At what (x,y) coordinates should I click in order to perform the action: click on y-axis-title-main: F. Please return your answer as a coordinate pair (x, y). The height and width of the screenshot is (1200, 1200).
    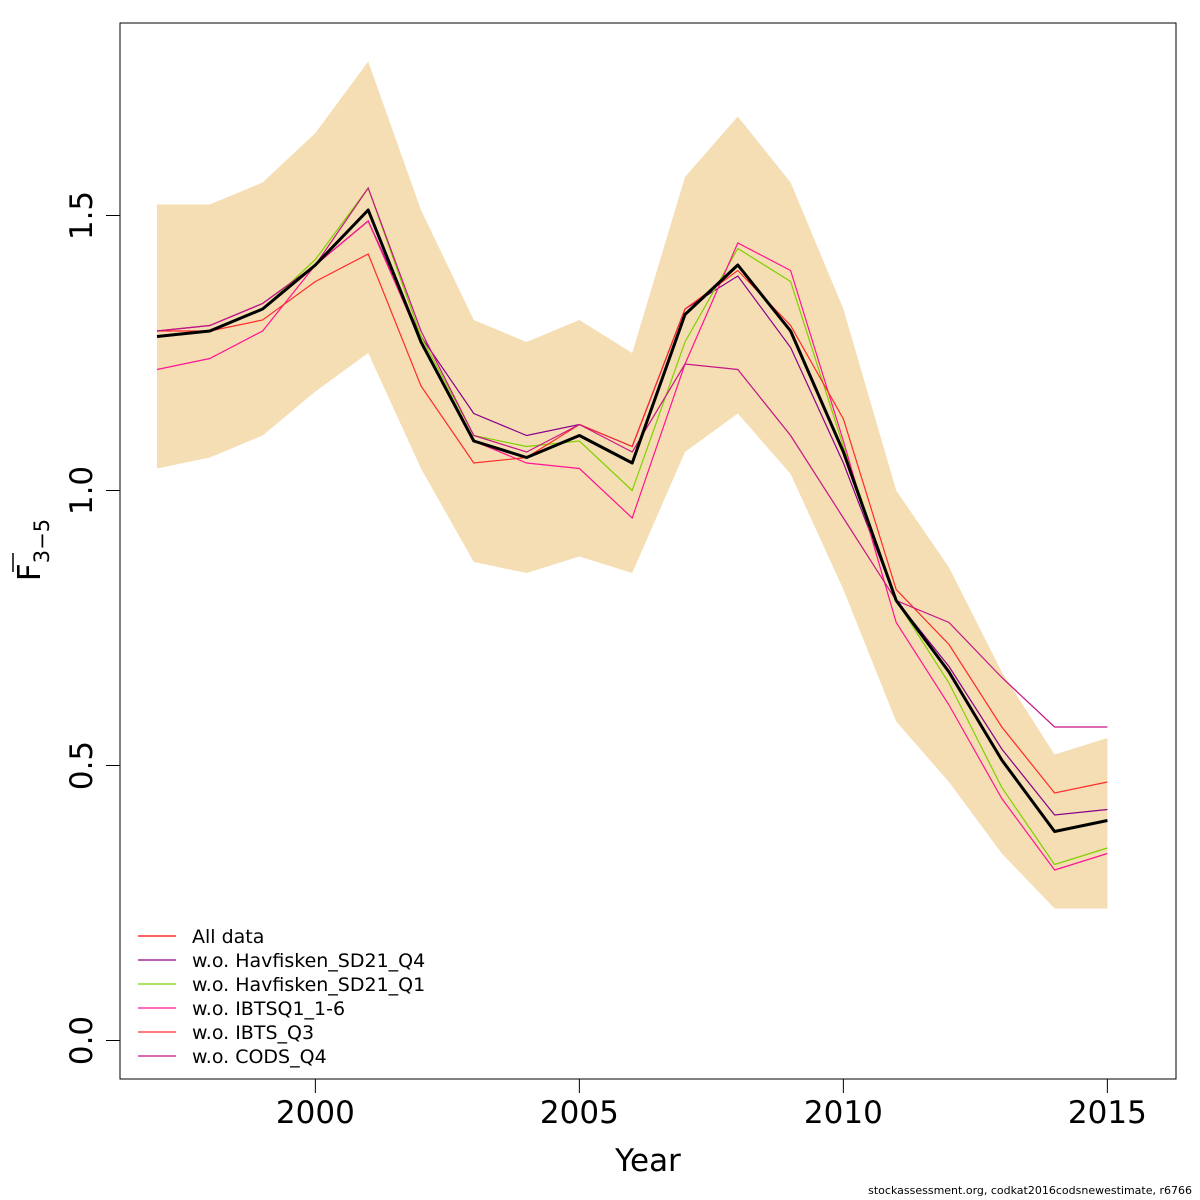
    Looking at the image, I should click on (30, 572).